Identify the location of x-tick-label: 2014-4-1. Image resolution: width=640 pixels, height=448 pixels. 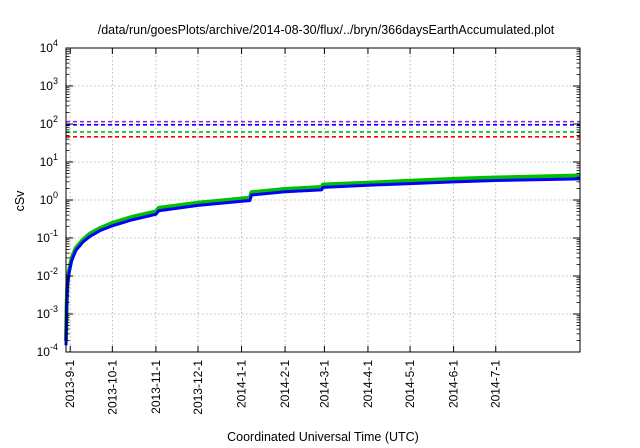
(368, 384).